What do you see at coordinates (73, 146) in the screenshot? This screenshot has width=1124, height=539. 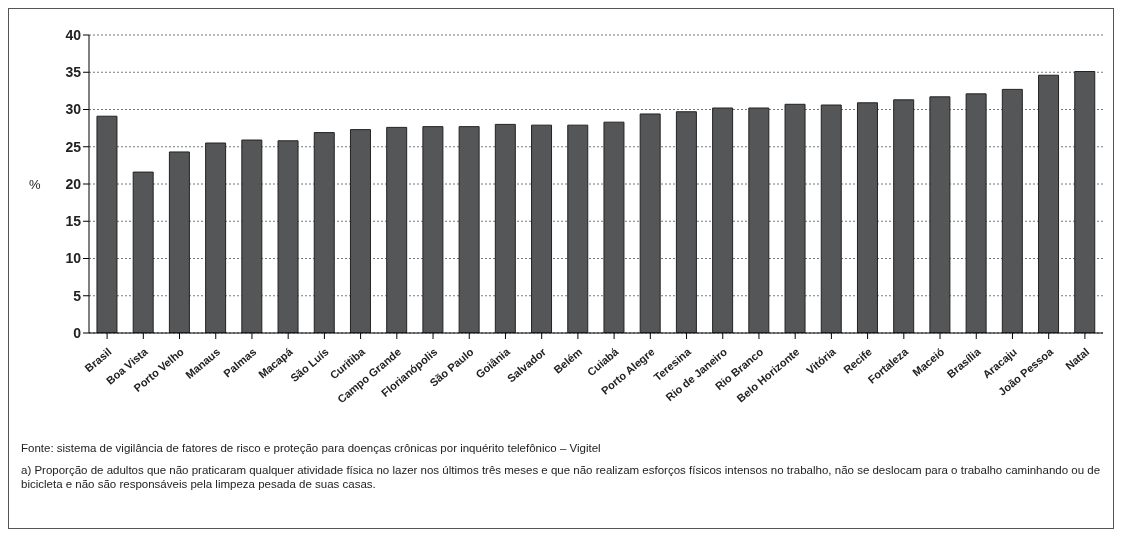 I see `y-tick-label: 25` at bounding box center [73, 146].